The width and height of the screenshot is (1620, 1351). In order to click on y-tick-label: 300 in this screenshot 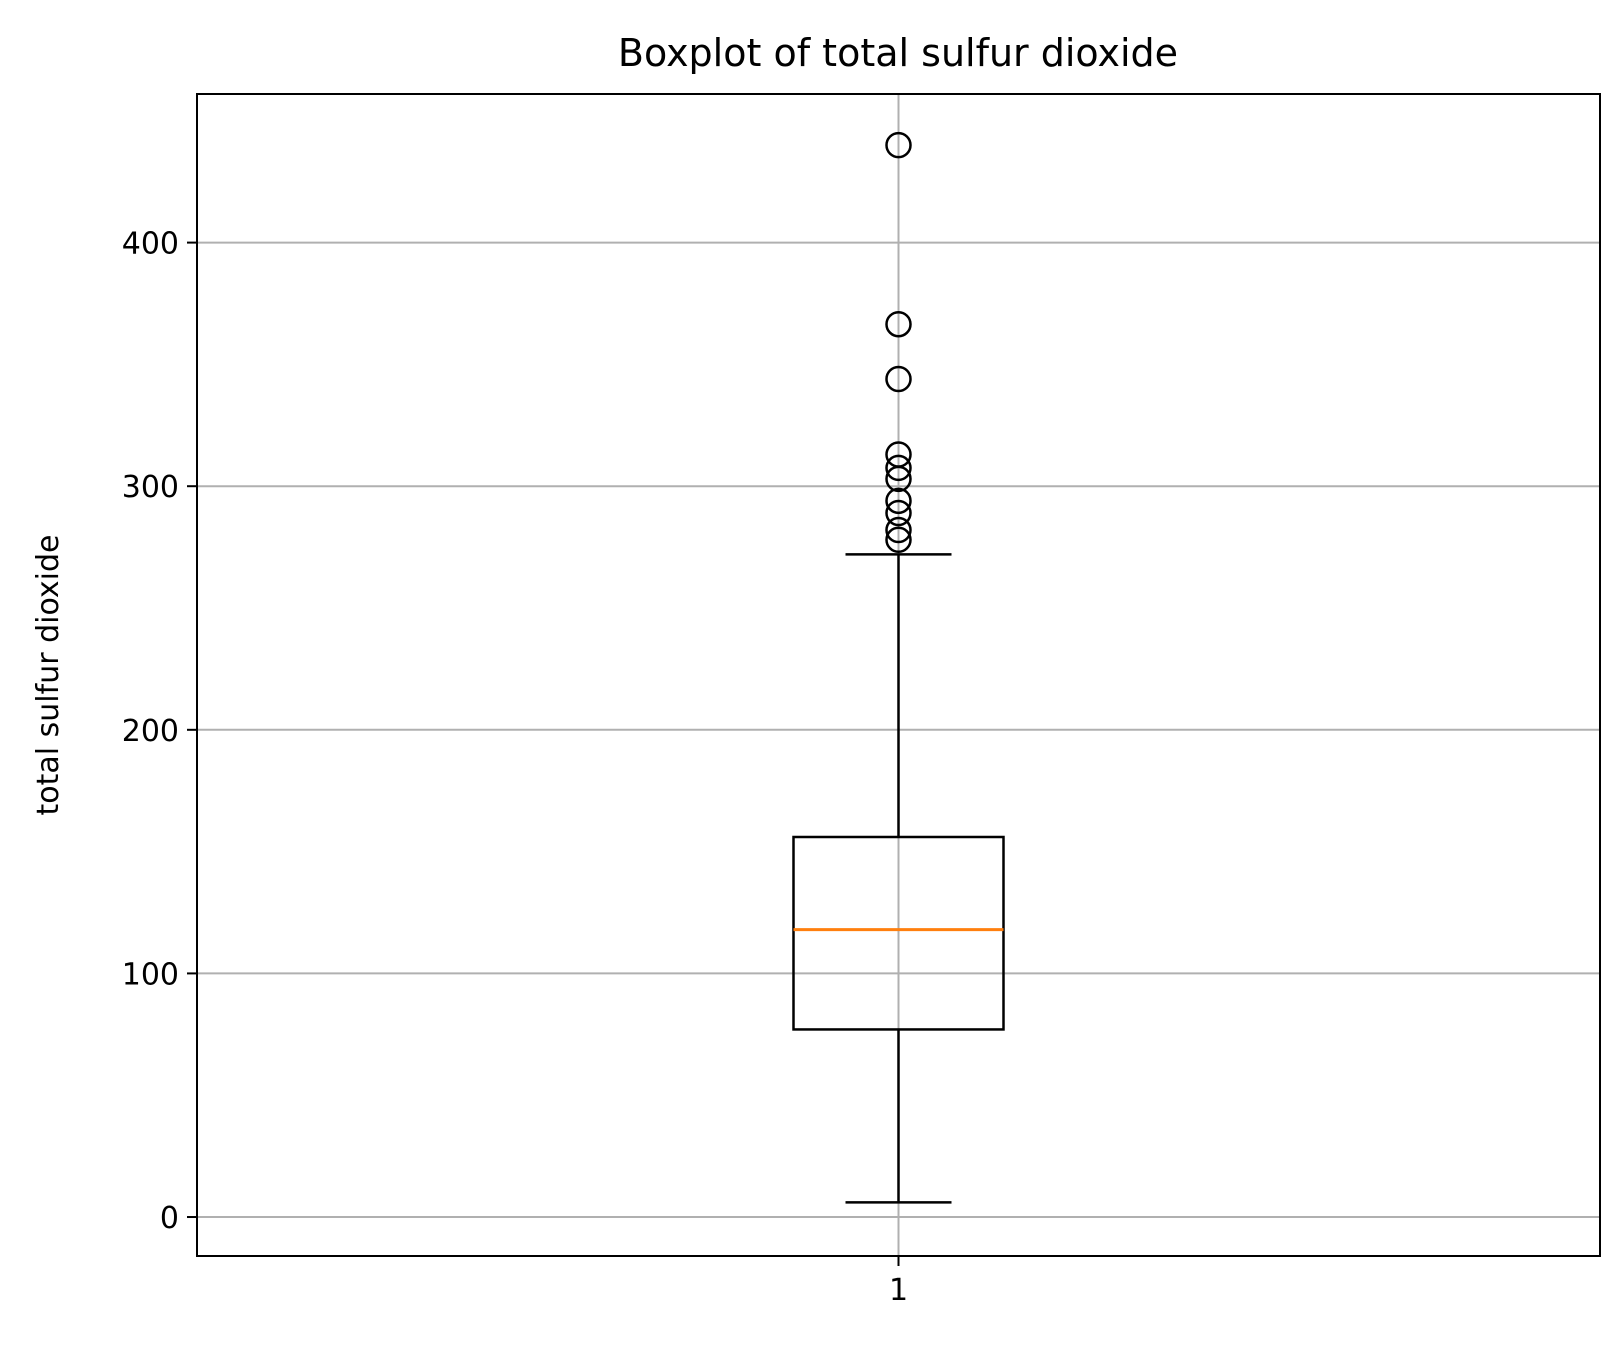, I will do `click(150, 487)`.